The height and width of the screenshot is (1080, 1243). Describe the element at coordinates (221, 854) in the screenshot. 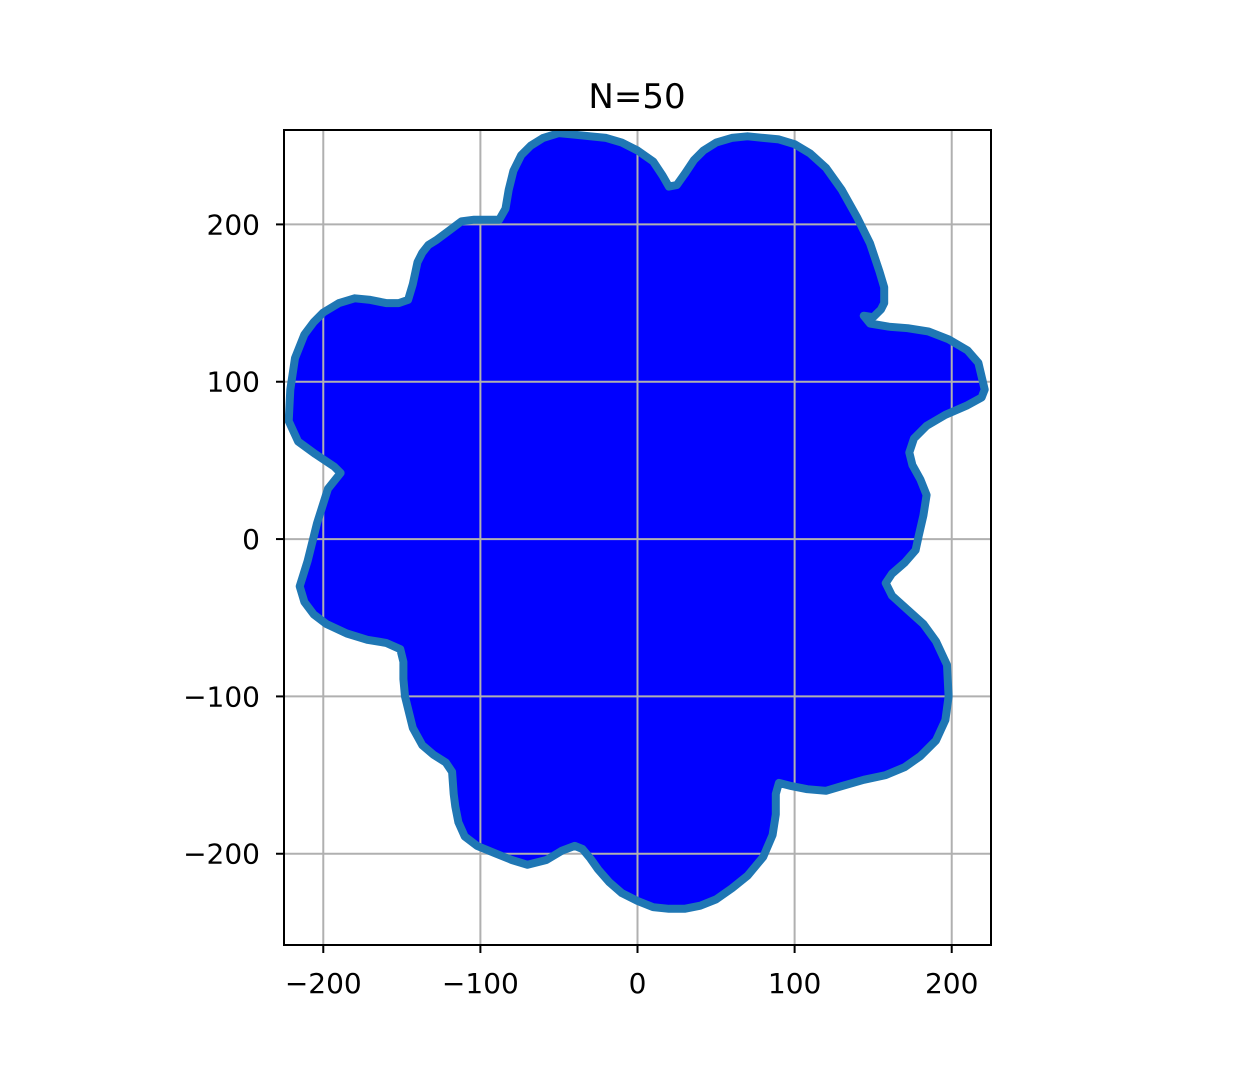

I see `y-tick-label: −200` at that location.